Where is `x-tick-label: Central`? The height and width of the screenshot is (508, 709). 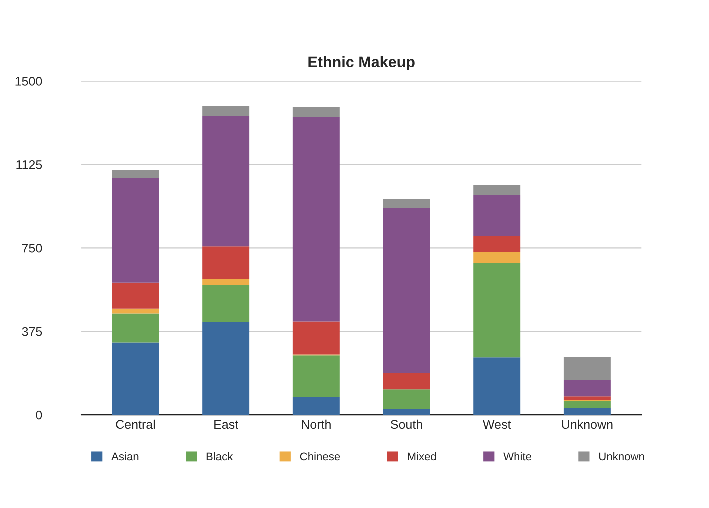 x-tick-label: Central is located at coordinates (136, 425).